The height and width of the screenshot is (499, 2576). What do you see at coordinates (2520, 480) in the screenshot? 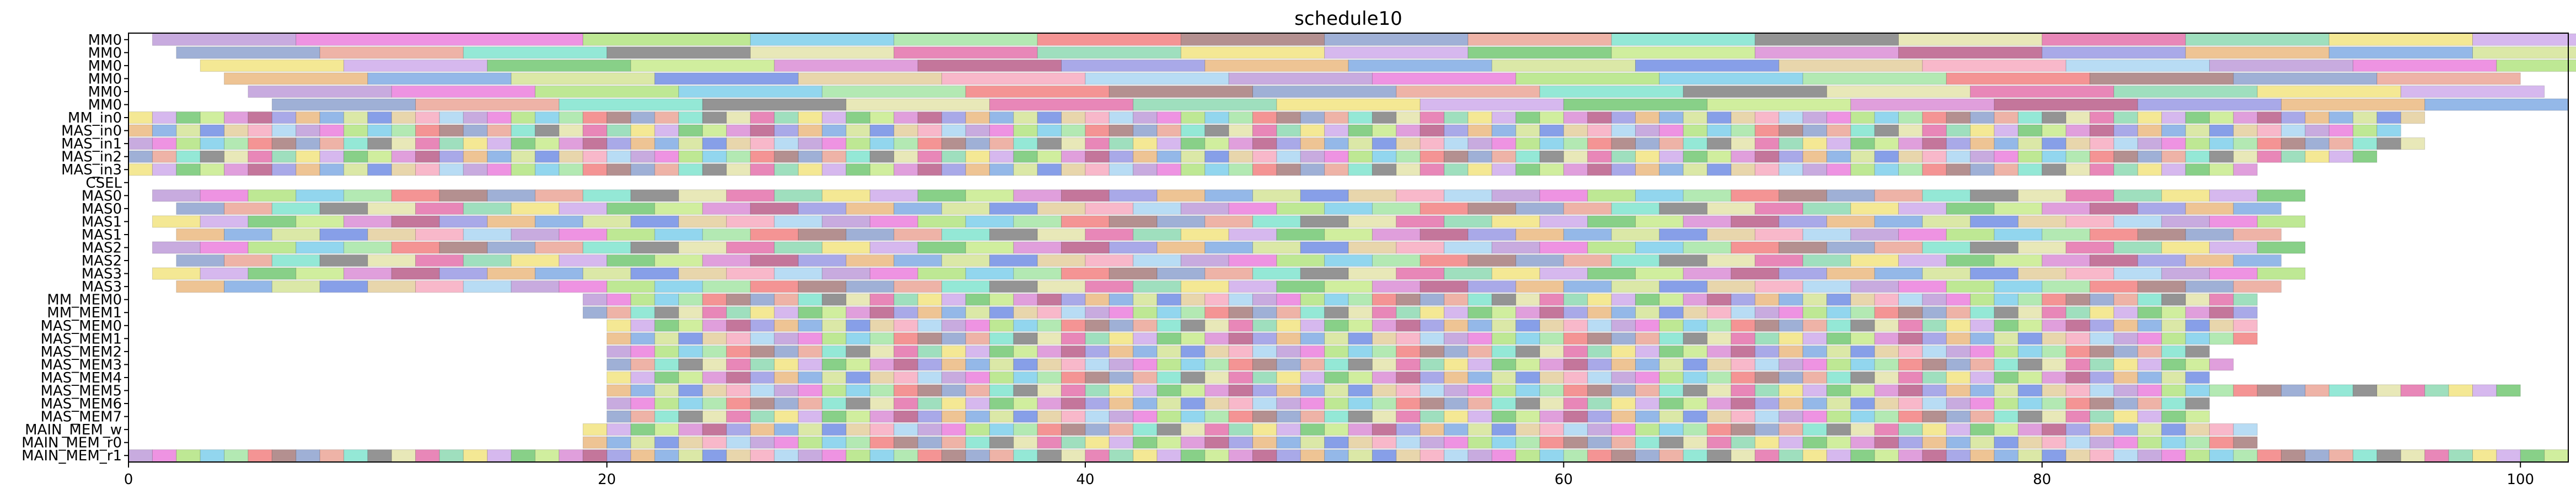
I see `x-tick-label: 100` at bounding box center [2520, 480].